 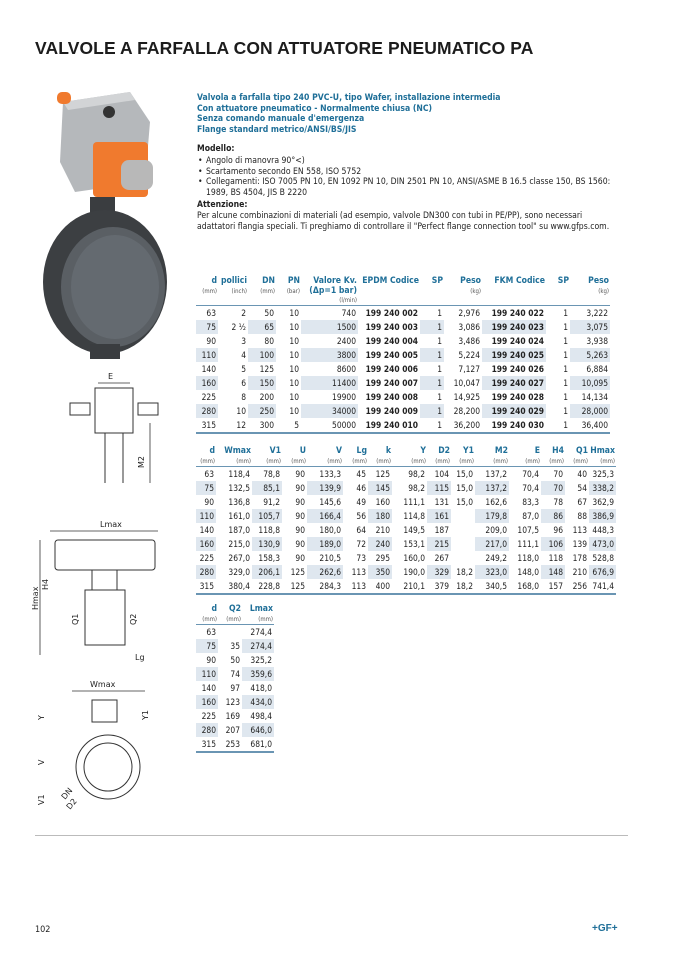 What do you see at coordinates (501, 451) in the screenshot?
I see `header-label: M2` at bounding box center [501, 451].